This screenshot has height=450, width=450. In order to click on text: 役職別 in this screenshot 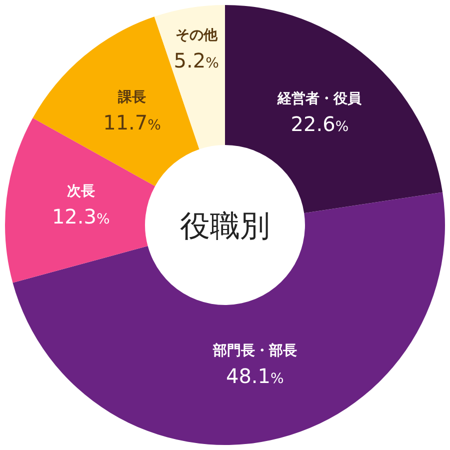, I will do `click(225, 226)`.